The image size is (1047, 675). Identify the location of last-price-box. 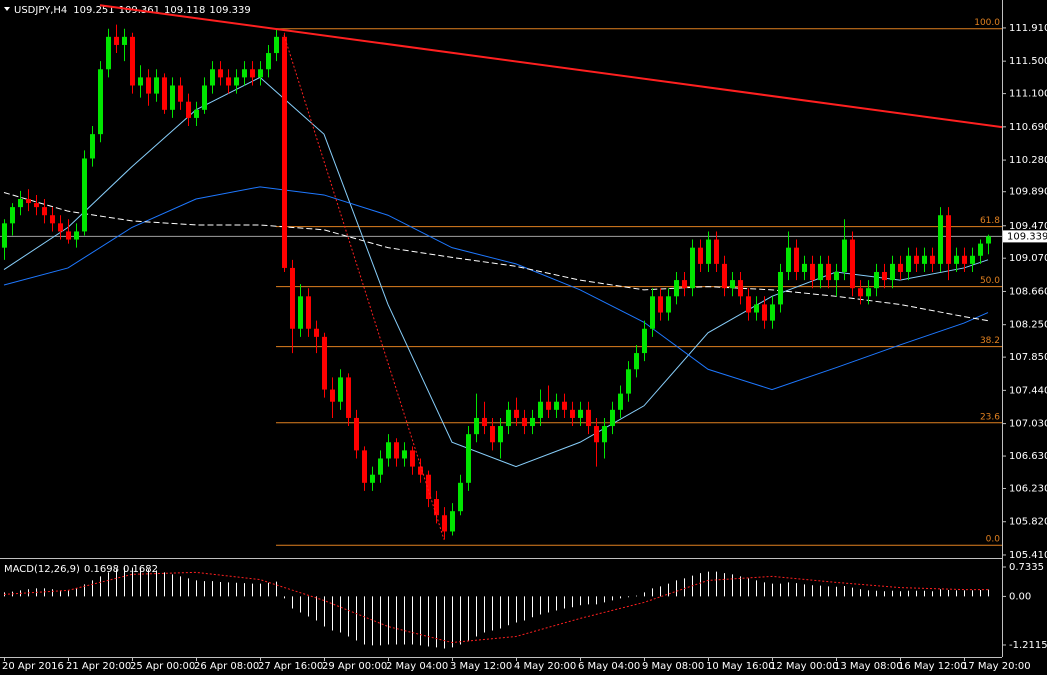
(1025, 236).